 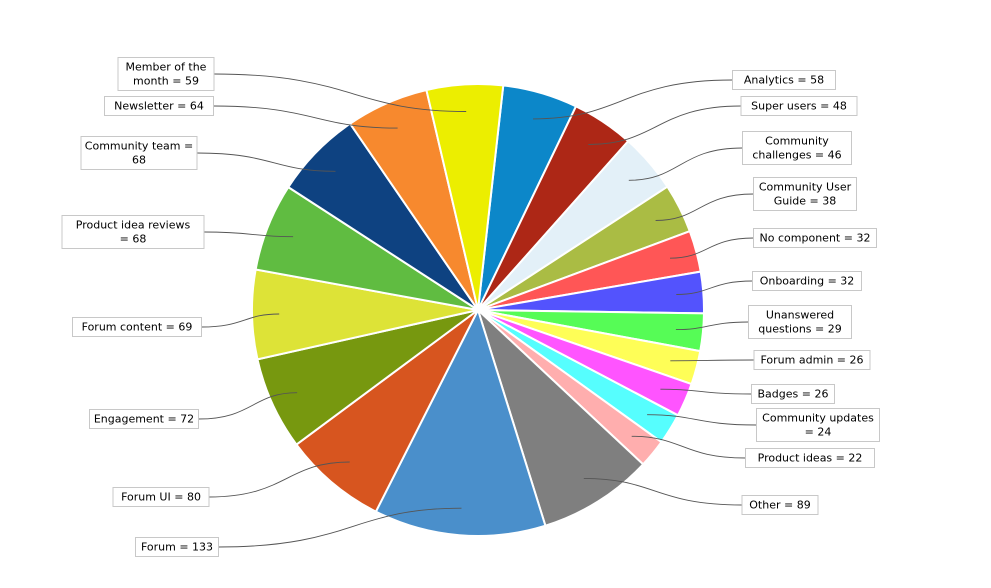 I want to click on slice-label-text: Forum admin = 26, so click(x=811, y=360).